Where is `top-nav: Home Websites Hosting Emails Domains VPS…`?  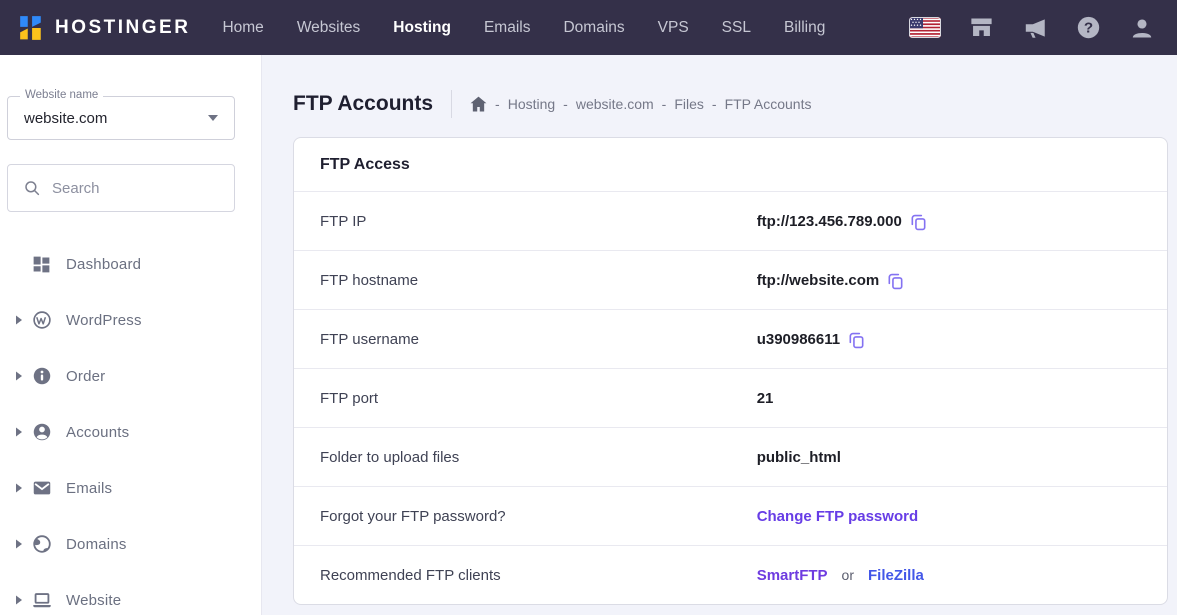 top-nav: Home Websites Hosting Emails Domains VPS… is located at coordinates (523, 28).